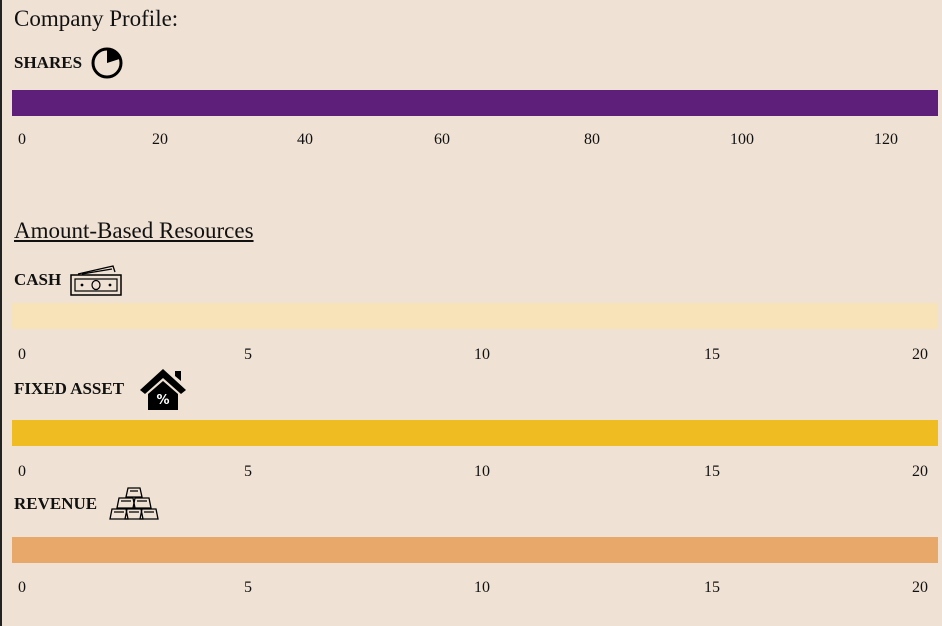  Describe the element at coordinates (712, 354) in the screenshot. I see `cash-tick-label: 15` at that location.